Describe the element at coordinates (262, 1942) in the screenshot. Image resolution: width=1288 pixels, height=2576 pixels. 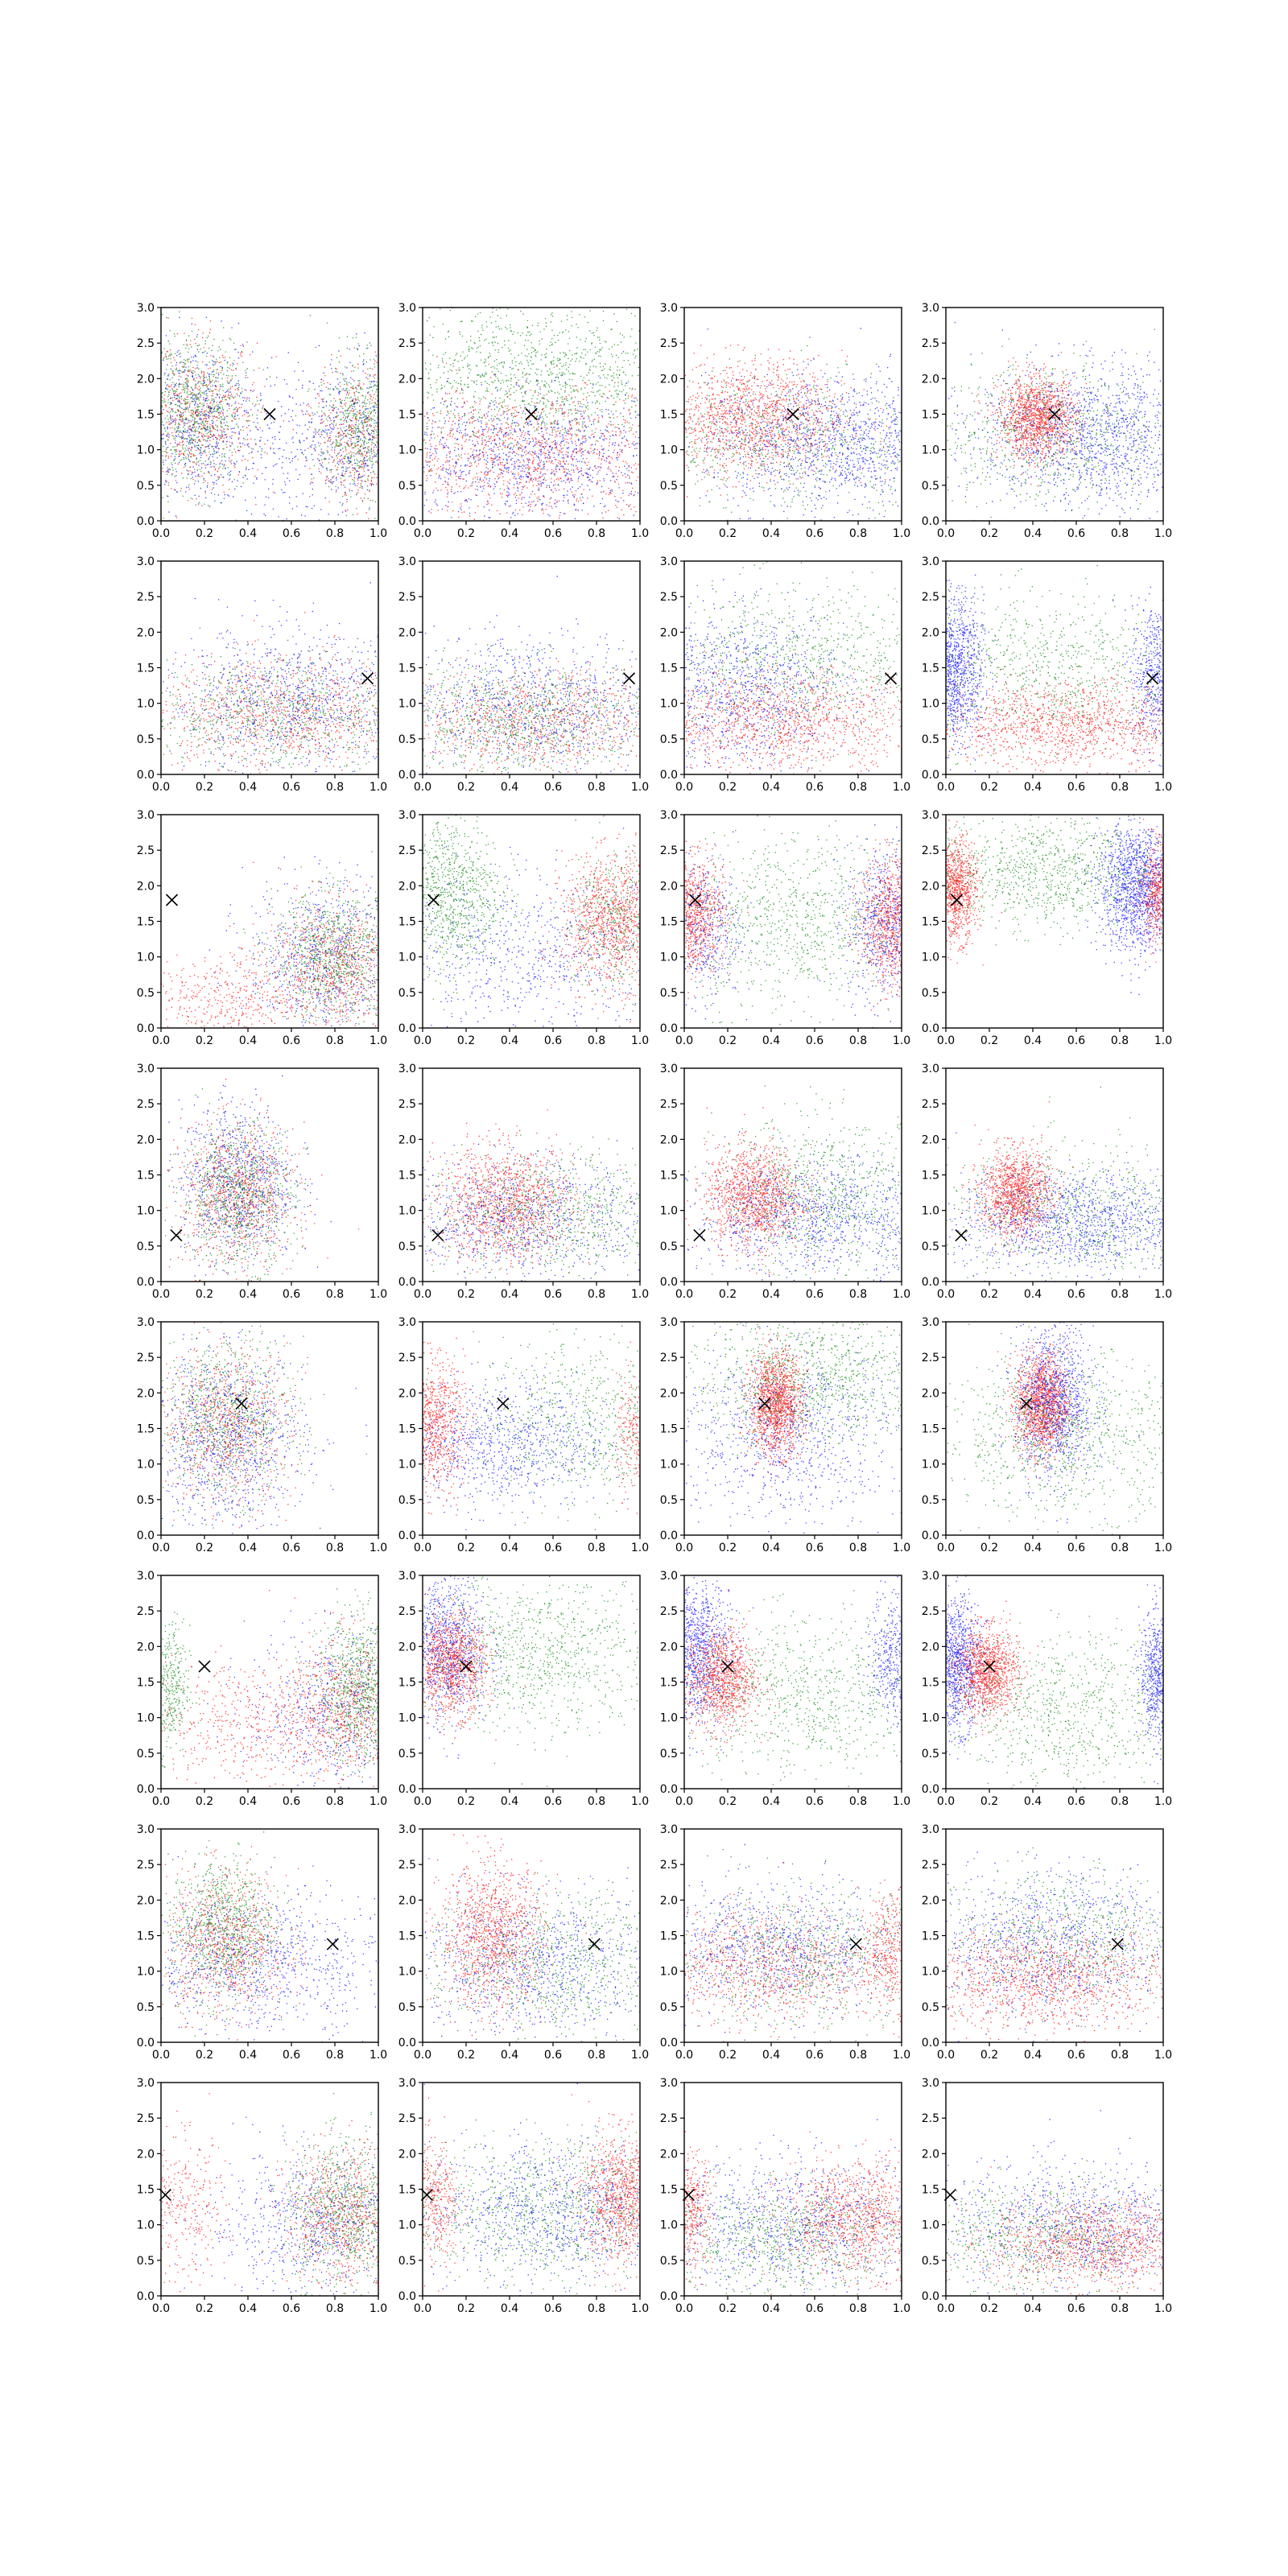
I see `subplot-r6-c0: 0.0 0.2 0.4 0.6 0.8 1.00.00.51.01.52.02.53.0` at that location.